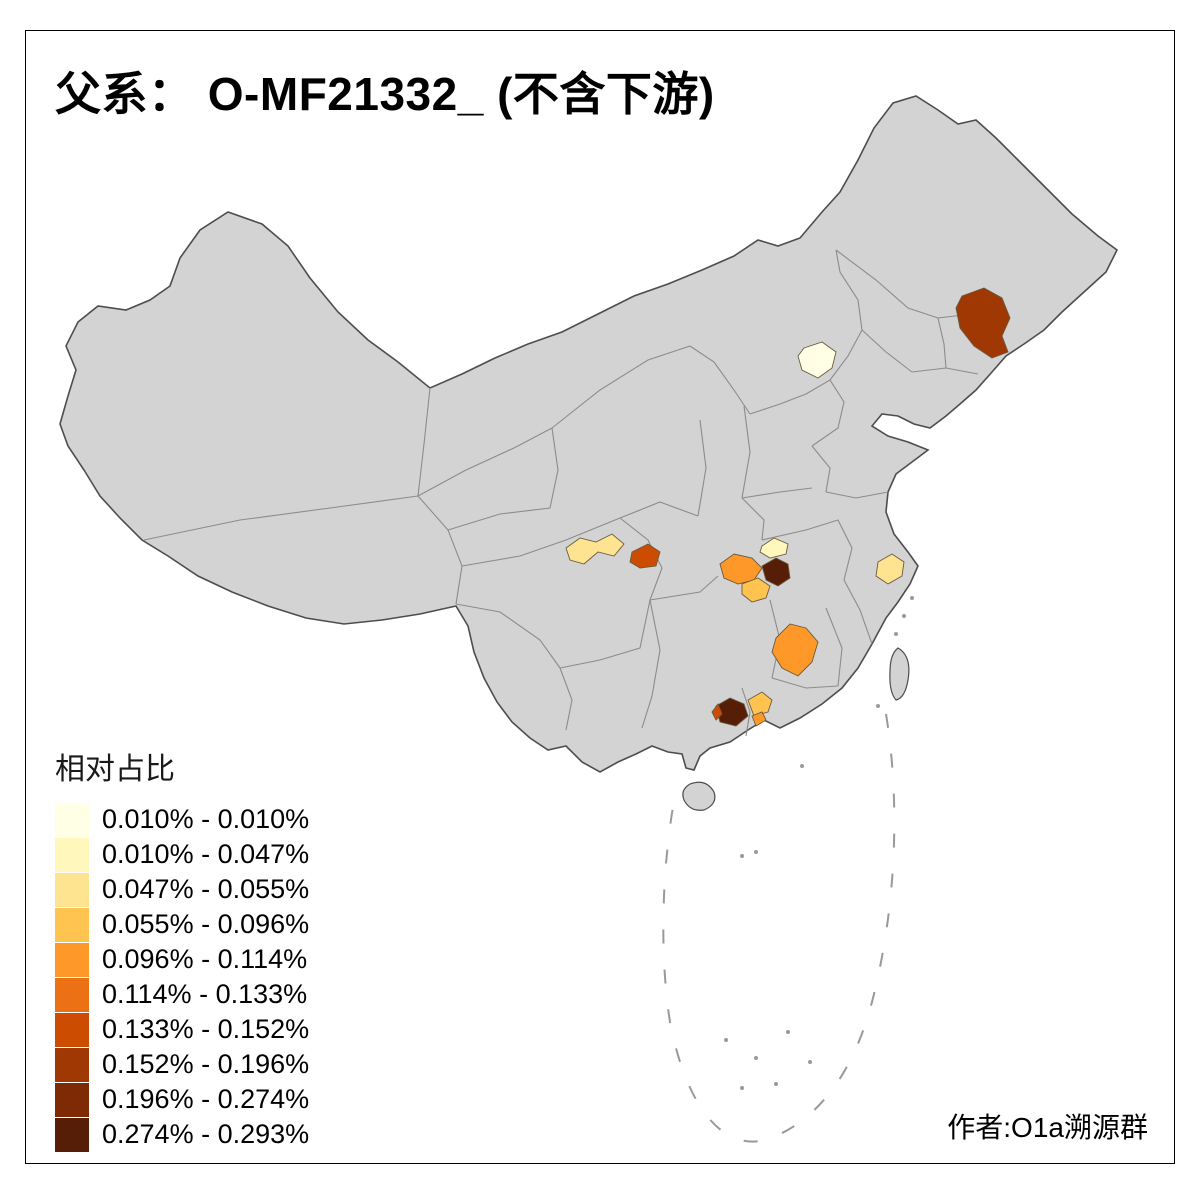 Image resolution: width=1200 pixels, height=1200 pixels. What do you see at coordinates (983, 323) in the screenshot?
I see `region-highlight-northeast-jilin` at bounding box center [983, 323].